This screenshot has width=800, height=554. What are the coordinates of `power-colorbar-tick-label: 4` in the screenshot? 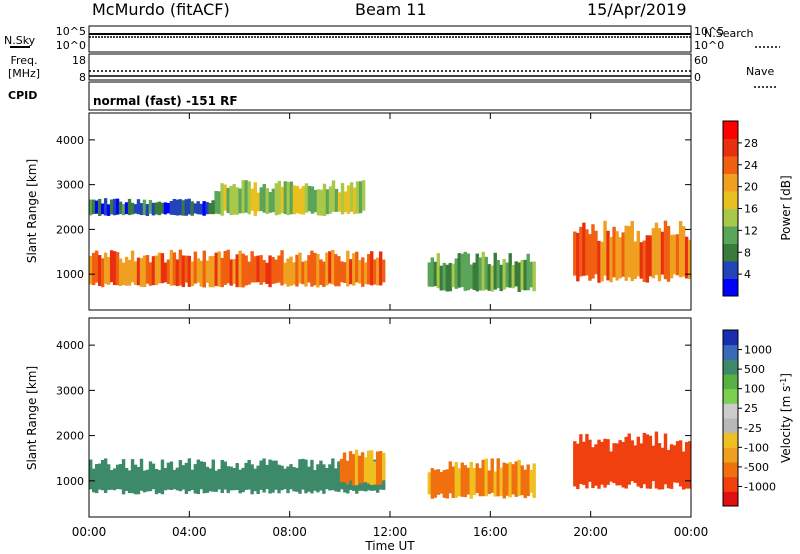 It's located at (747, 274).